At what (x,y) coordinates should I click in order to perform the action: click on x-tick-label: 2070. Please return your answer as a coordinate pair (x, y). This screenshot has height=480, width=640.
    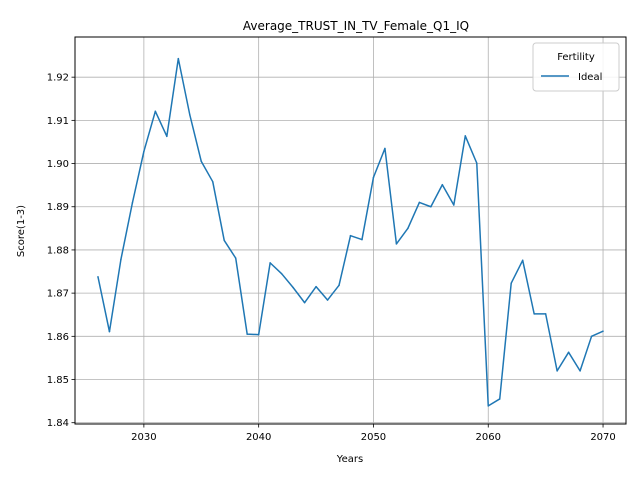
    Looking at the image, I should click on (602, 437).